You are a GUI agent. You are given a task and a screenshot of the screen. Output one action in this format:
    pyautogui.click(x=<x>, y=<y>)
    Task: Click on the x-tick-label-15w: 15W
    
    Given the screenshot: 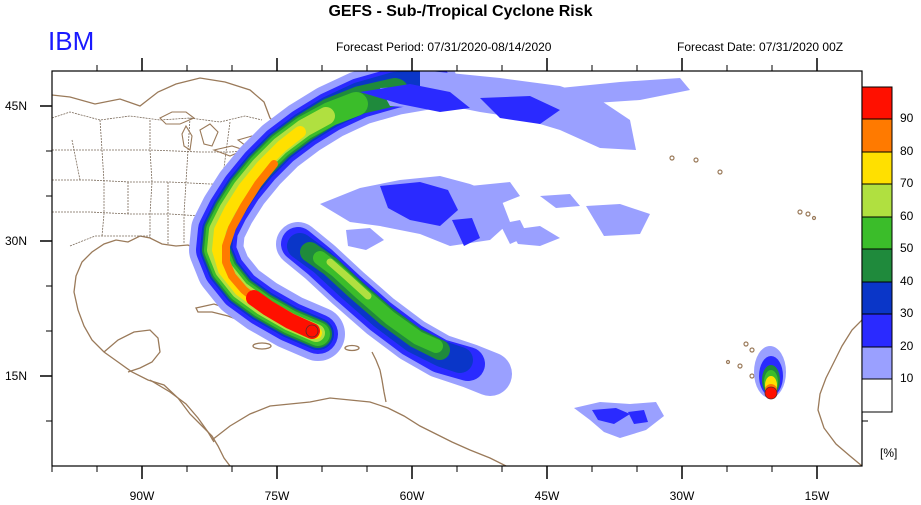 What is the action you would take?
    pyautogui.click(x=817, y=496)
    